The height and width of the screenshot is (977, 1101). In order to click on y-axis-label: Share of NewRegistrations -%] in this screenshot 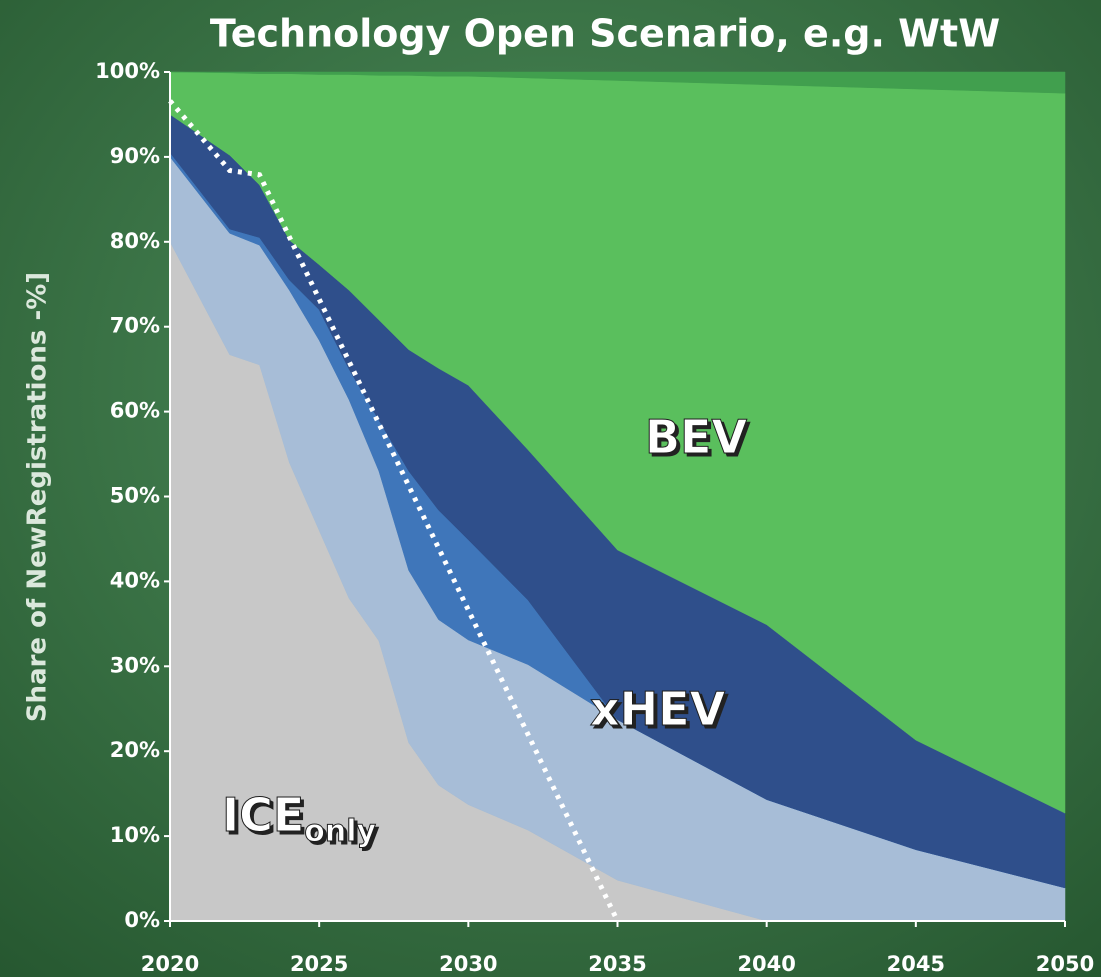, I will do `click(38, 497)`.